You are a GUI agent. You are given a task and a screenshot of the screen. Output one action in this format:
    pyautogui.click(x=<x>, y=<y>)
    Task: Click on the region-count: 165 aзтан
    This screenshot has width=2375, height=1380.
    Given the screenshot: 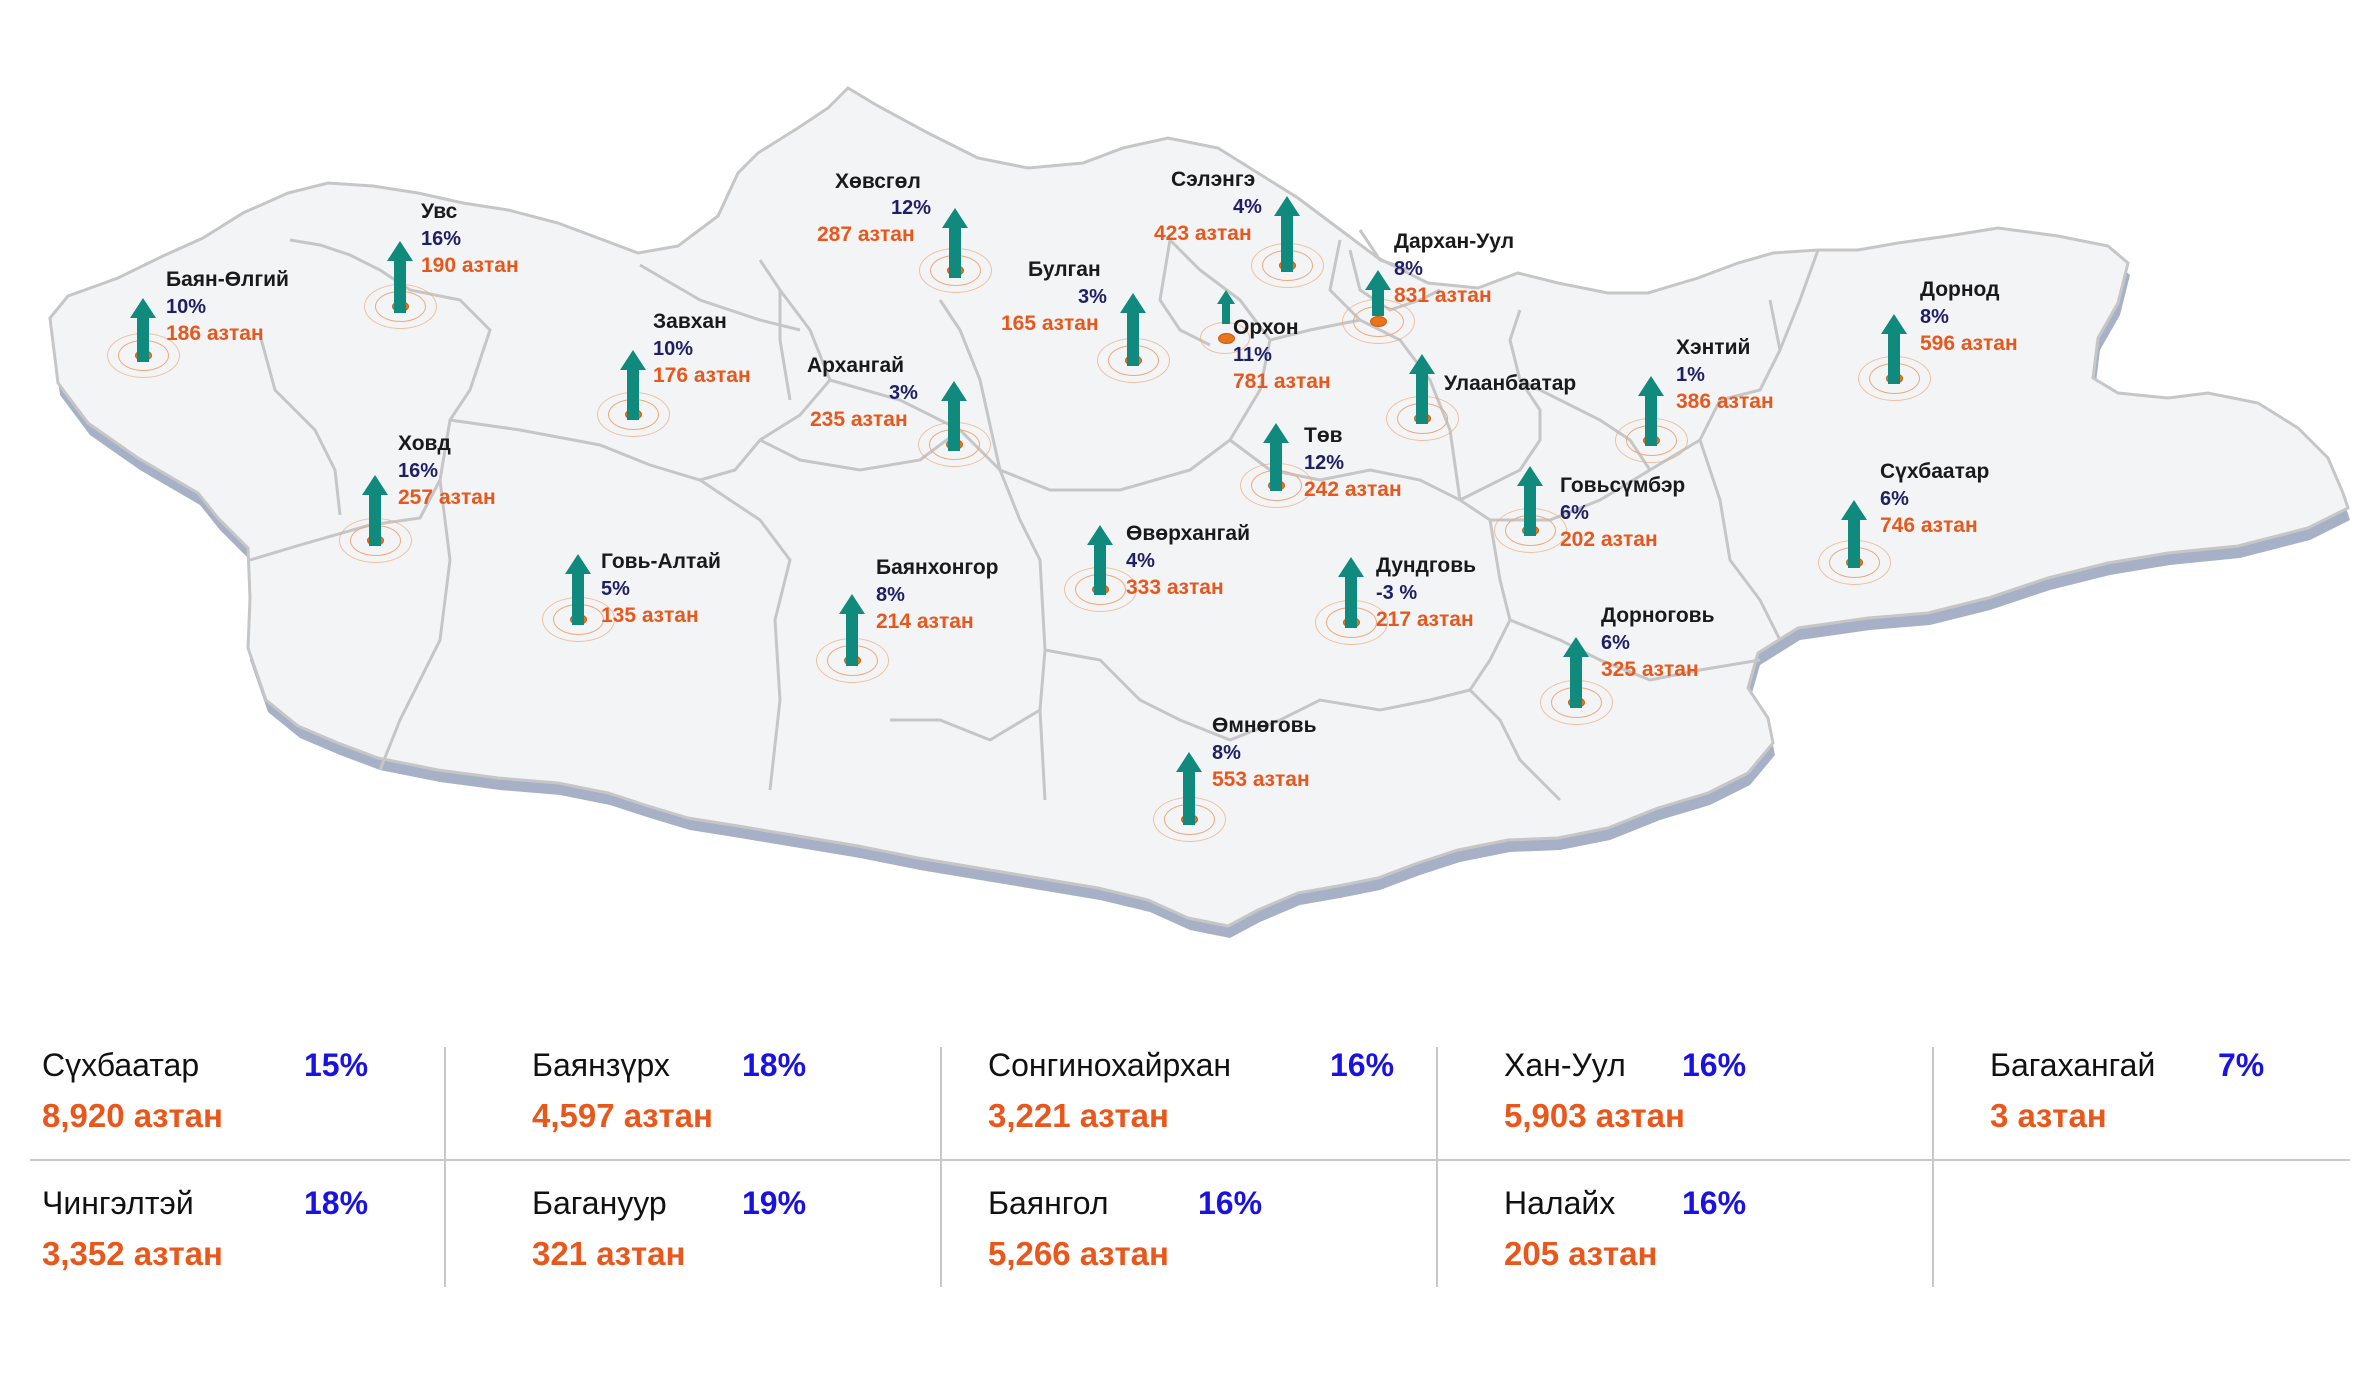 What is the action you would take?
    pyautogui.click(x=1050, y=323)
    